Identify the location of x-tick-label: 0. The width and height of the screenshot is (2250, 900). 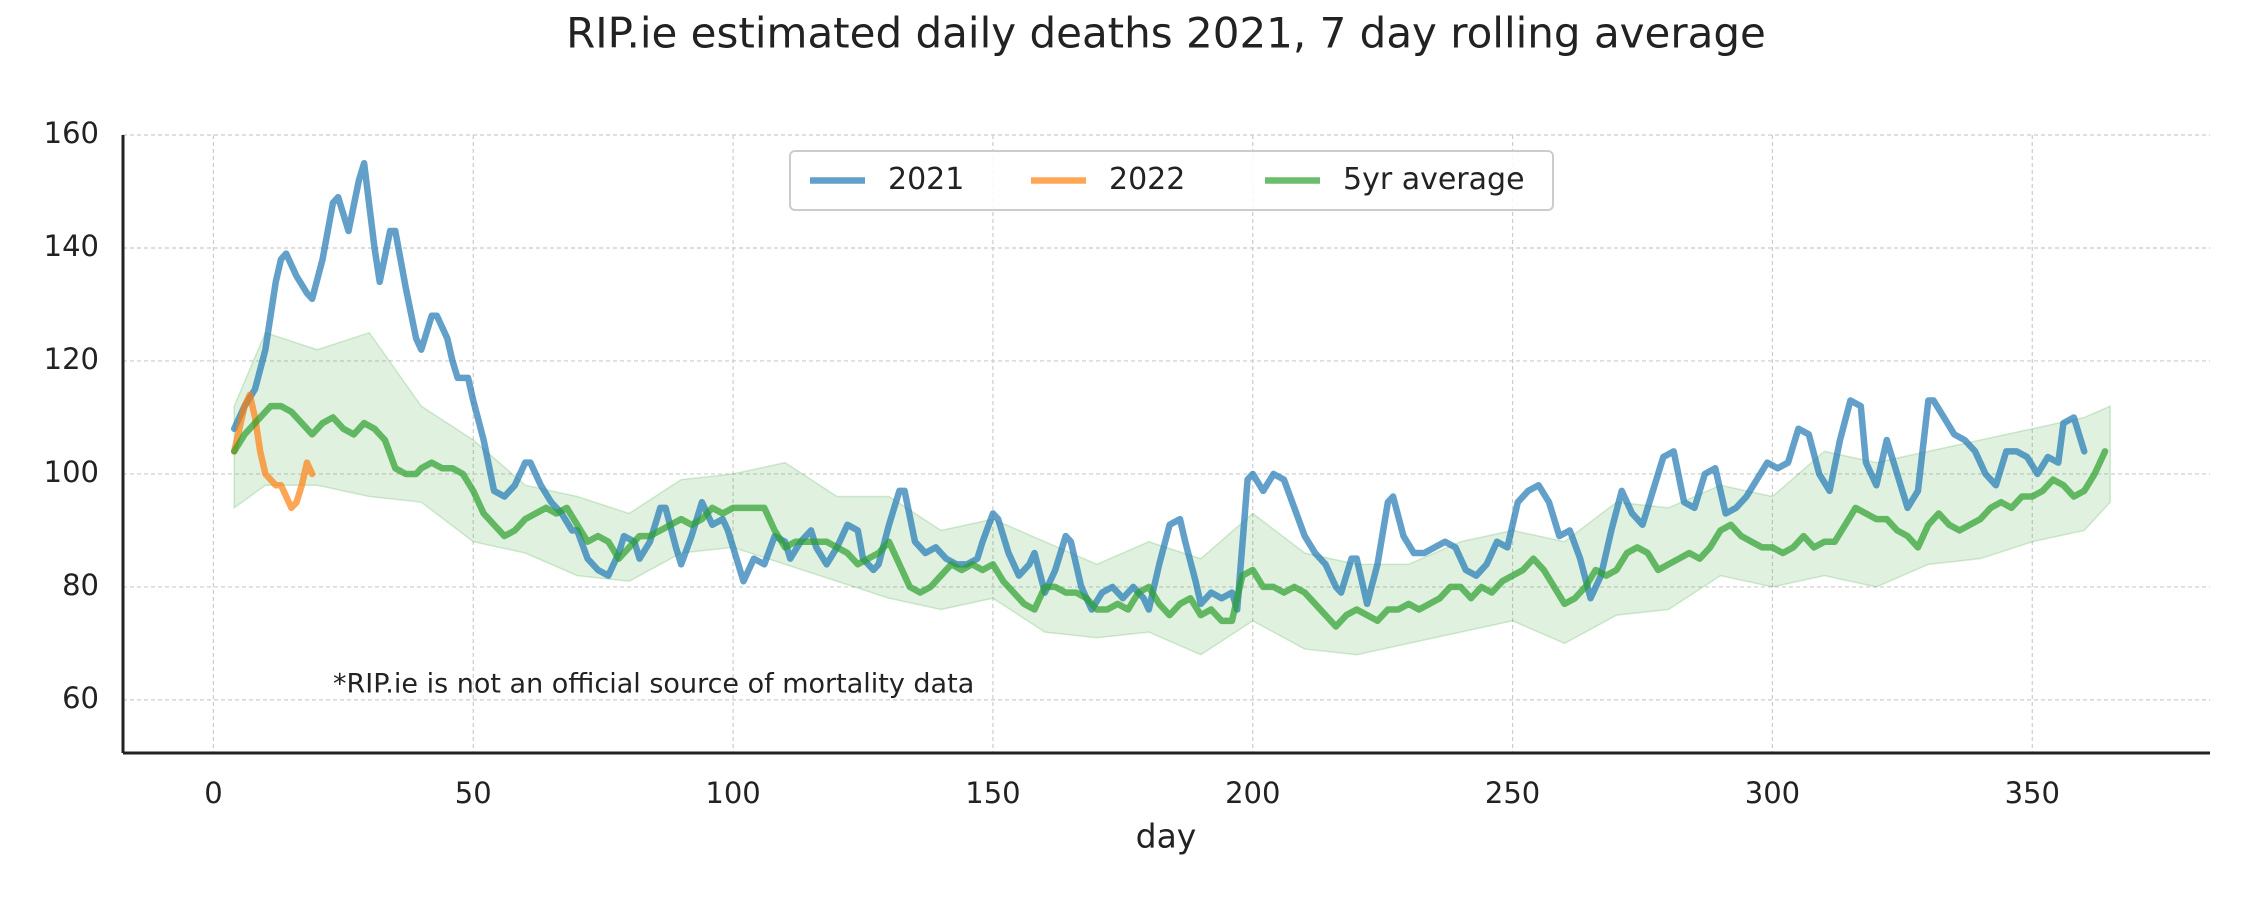
(213, 793).